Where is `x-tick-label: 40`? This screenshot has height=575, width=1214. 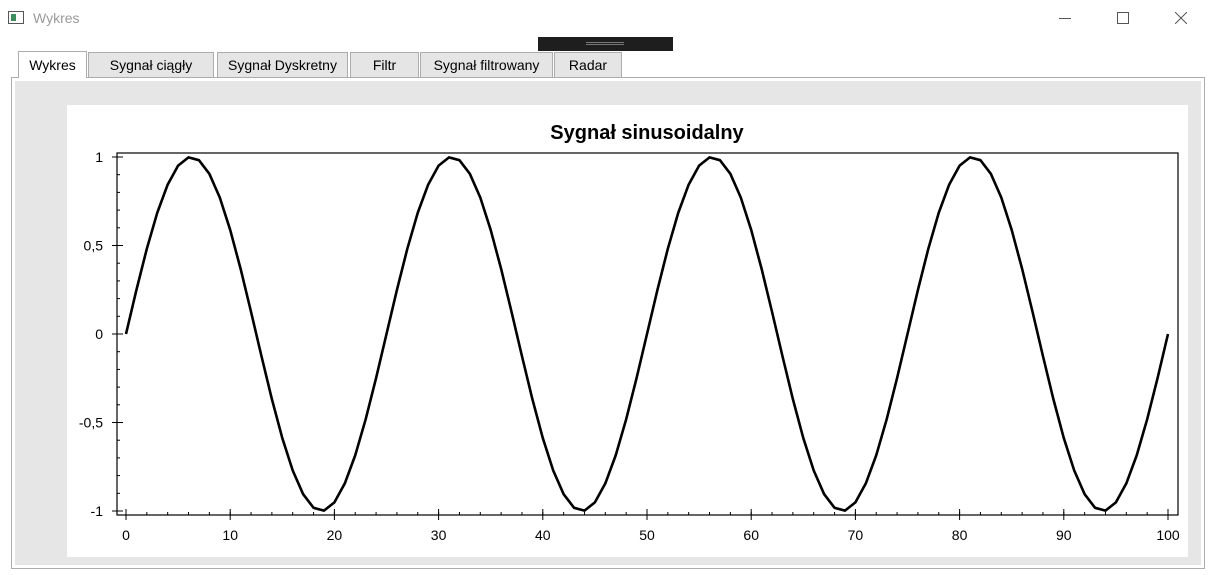 x-tick-label: 40 is located at coordinates (543, 535).